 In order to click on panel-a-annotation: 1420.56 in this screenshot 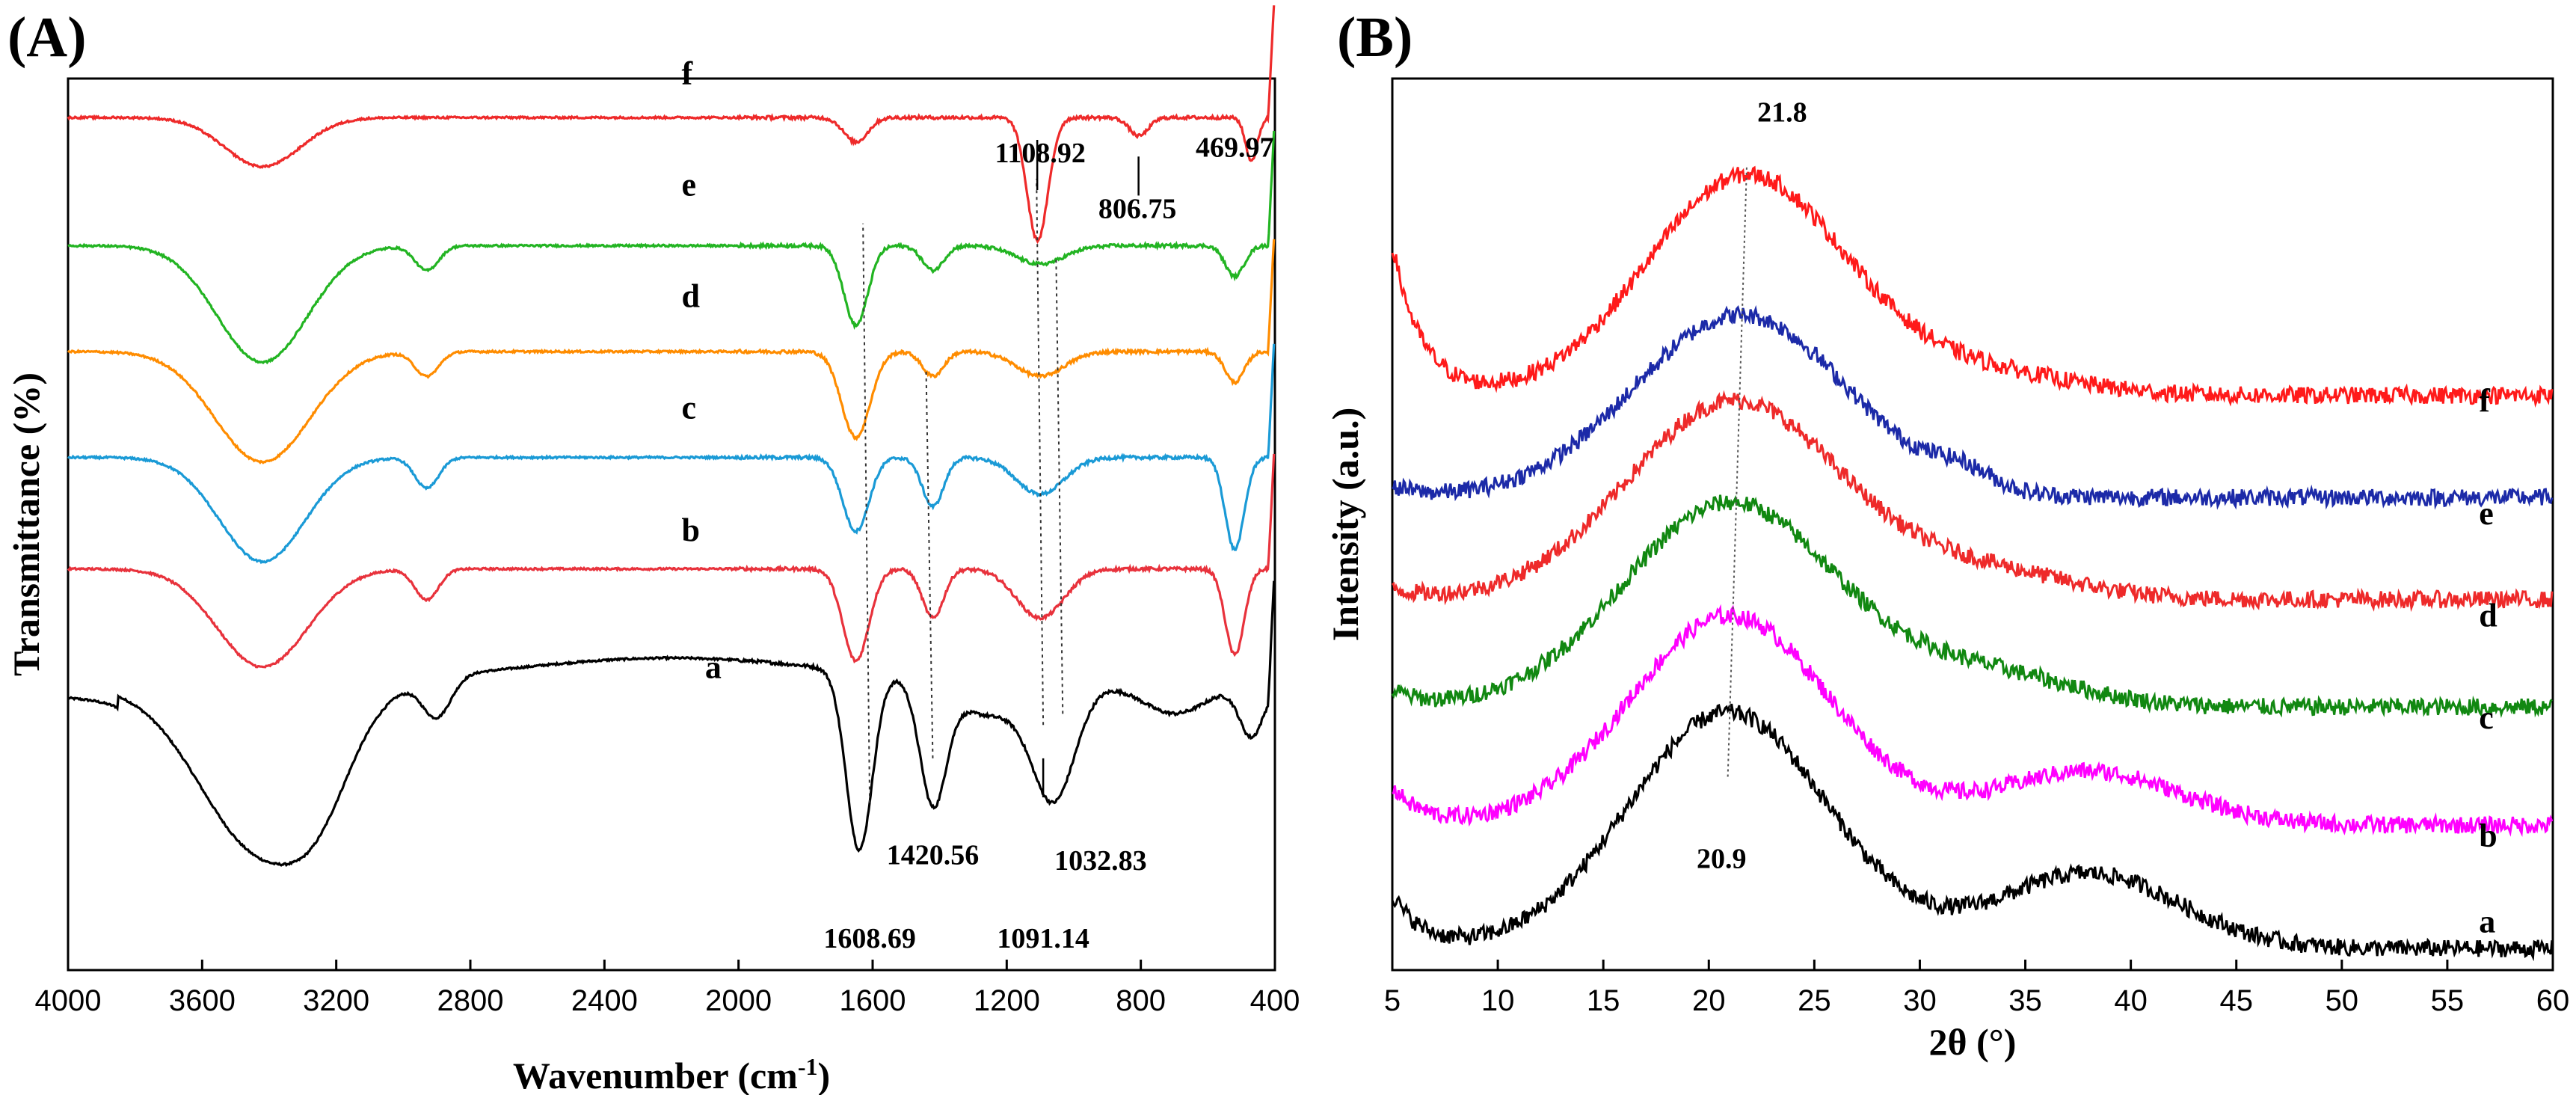, I will do `click(933, 855)`.